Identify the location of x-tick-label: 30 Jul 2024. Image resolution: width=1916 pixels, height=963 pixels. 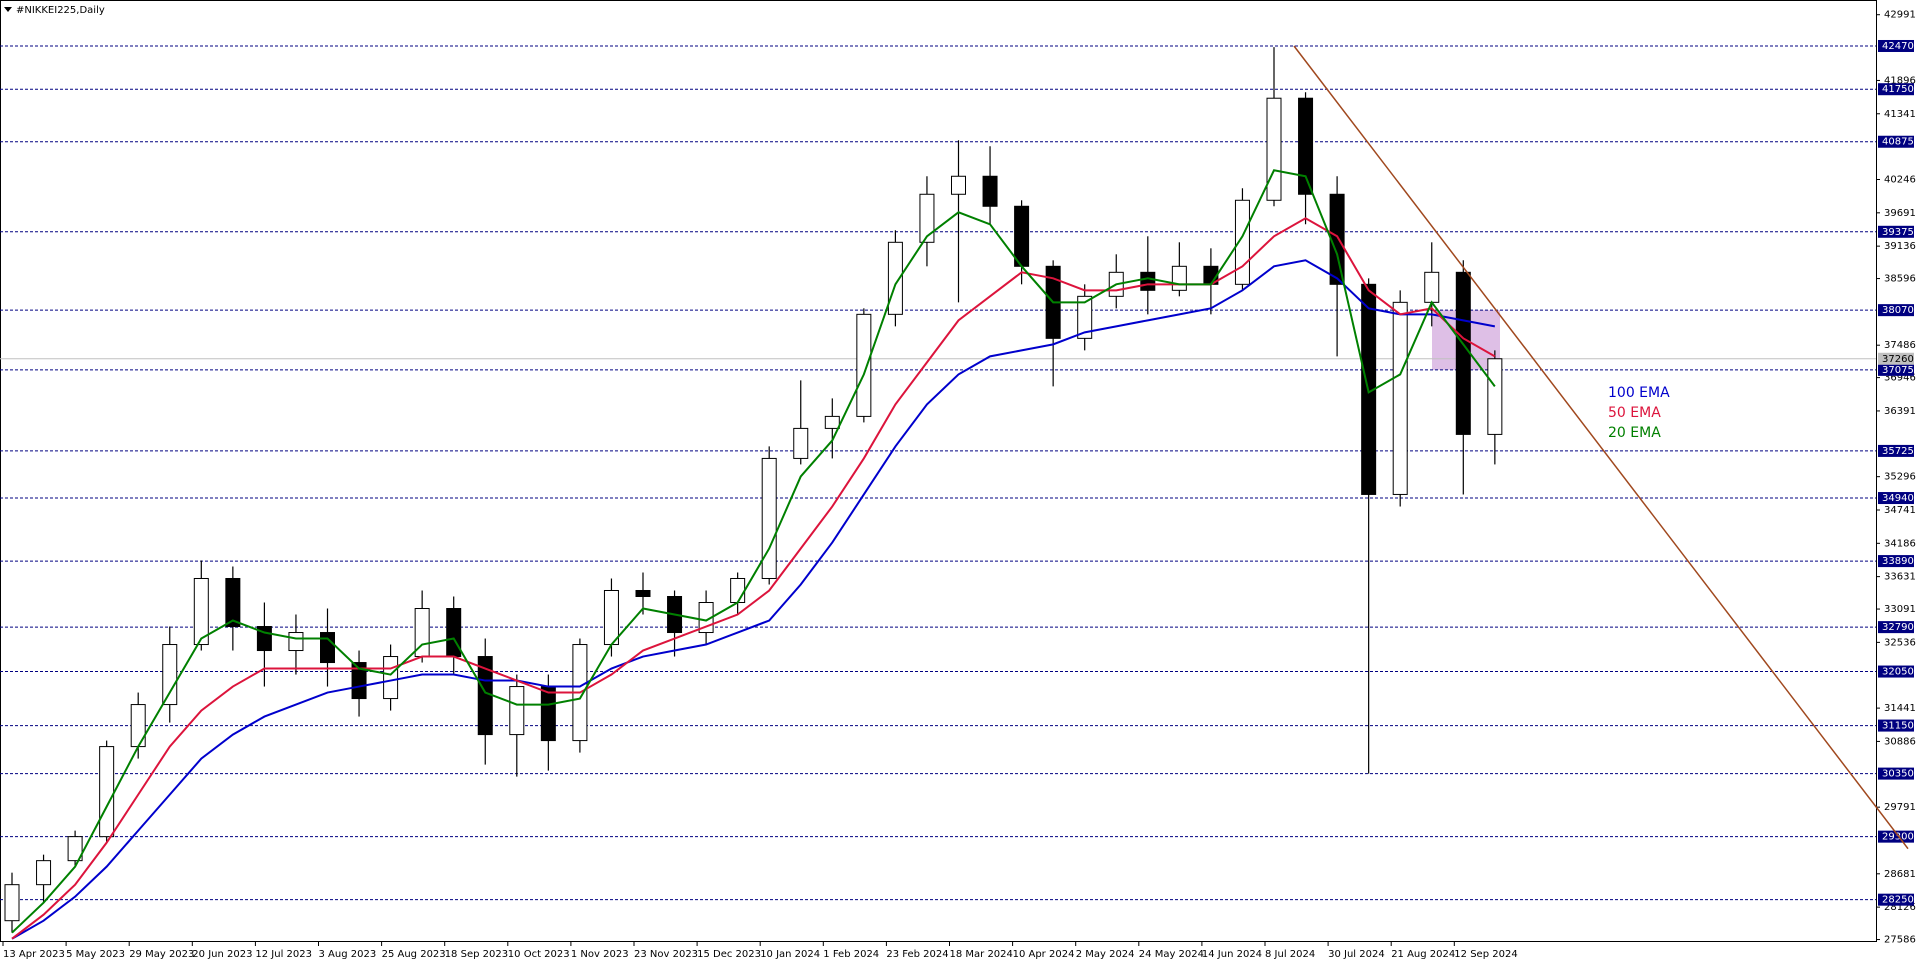
(1356, 954).